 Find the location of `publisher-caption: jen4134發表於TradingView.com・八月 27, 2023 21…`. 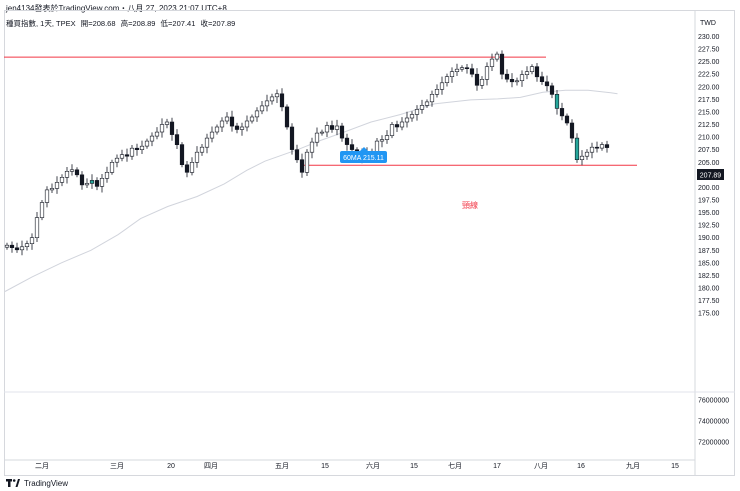

publisher-caption: jen4134發表於TradingView.com・八月 27, 2023 21… is located at coordinates (116, 8).